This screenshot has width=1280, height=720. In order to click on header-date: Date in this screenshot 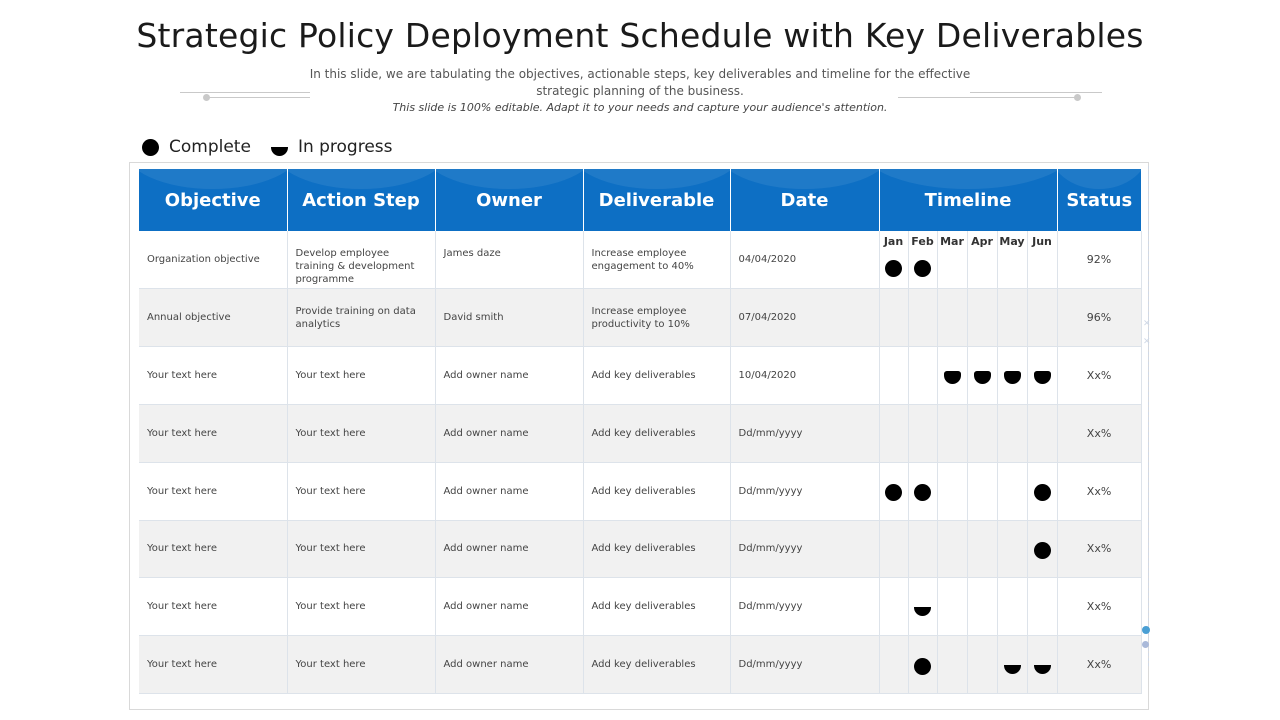, I will do `click(805, 200)`.